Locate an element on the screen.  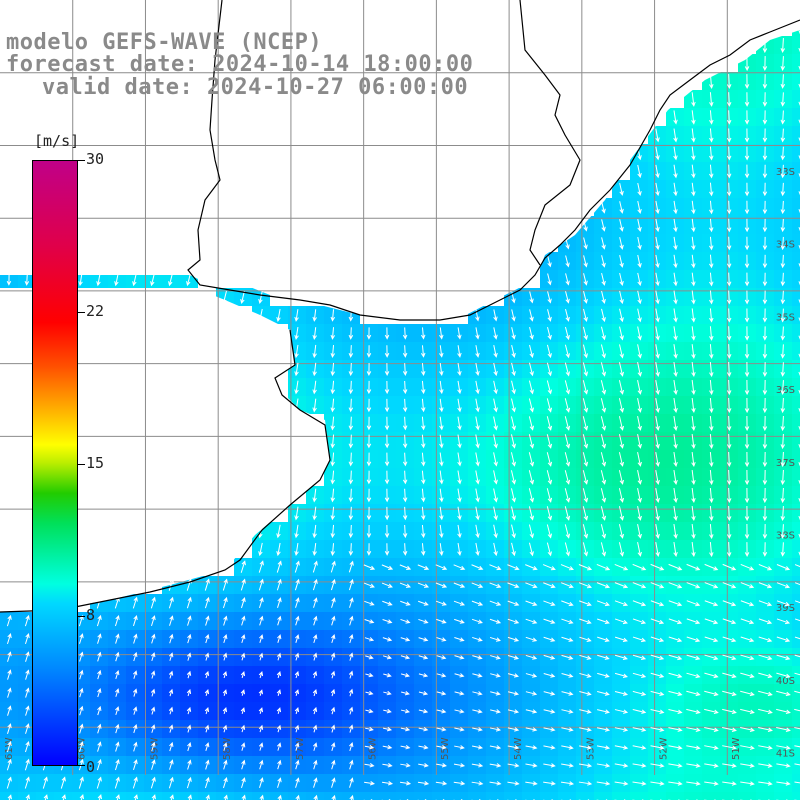
latitude-label: 37S is located at coordinates (785, 463).